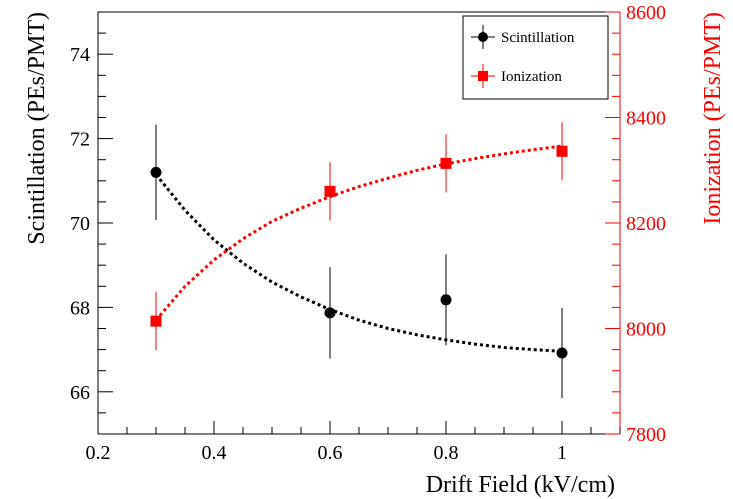 Image resolution: width=733 pixels, height=499 pixels. I want to click on left-y-tick-label: 66, so click(80, 393).